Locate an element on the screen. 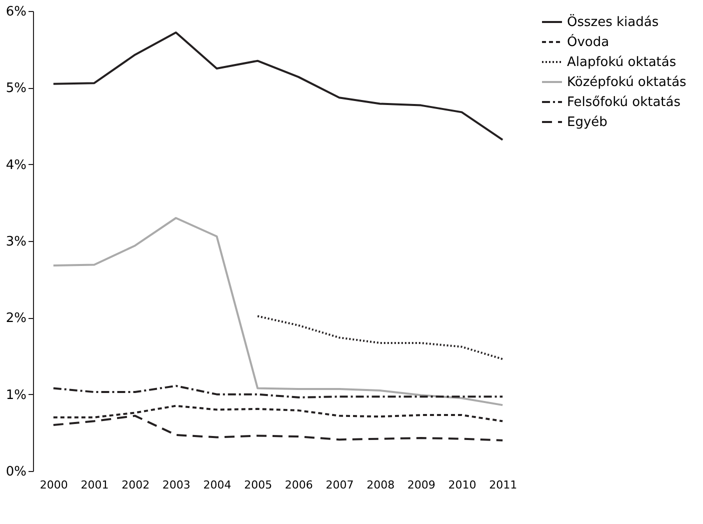  x-tick-label: 2010 is located at coordinates (462, 485).